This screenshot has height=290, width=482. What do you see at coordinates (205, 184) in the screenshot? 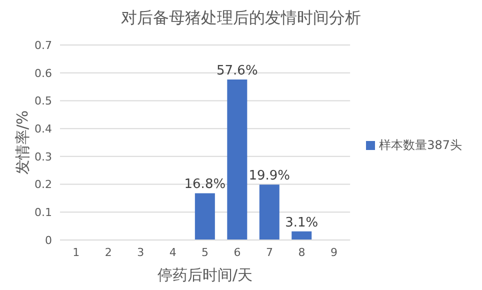
I see `data-label: 16.8%` at bounding box center [205, 184].